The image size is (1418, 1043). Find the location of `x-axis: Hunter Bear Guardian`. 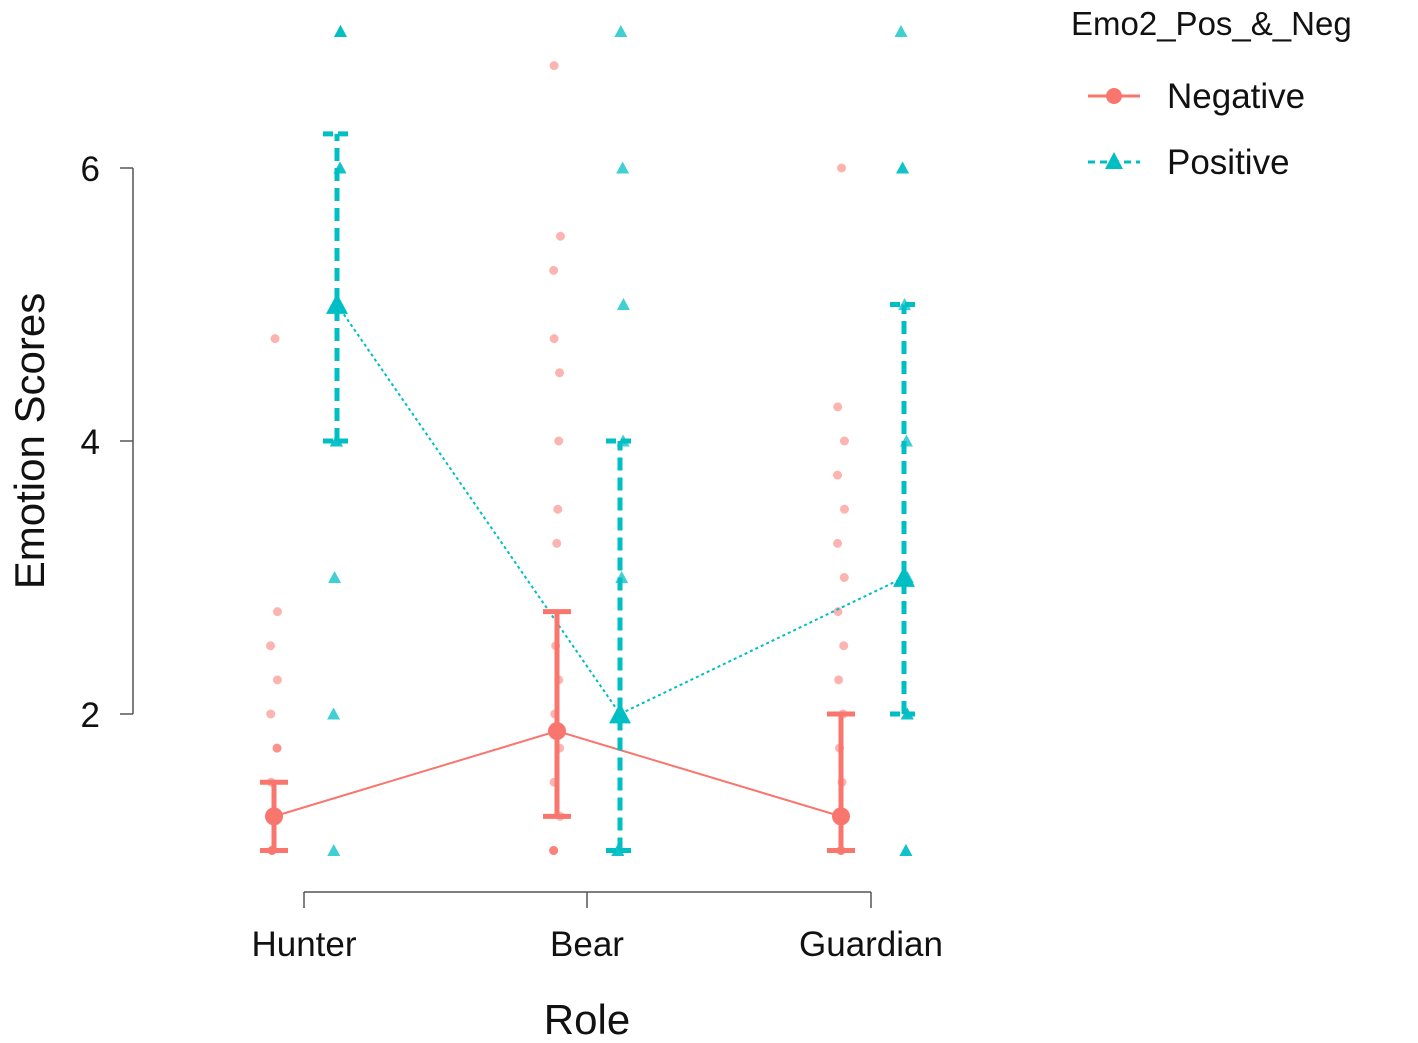

x-axis: Hunter Bear Guardian is located at coordinates (597, 927).